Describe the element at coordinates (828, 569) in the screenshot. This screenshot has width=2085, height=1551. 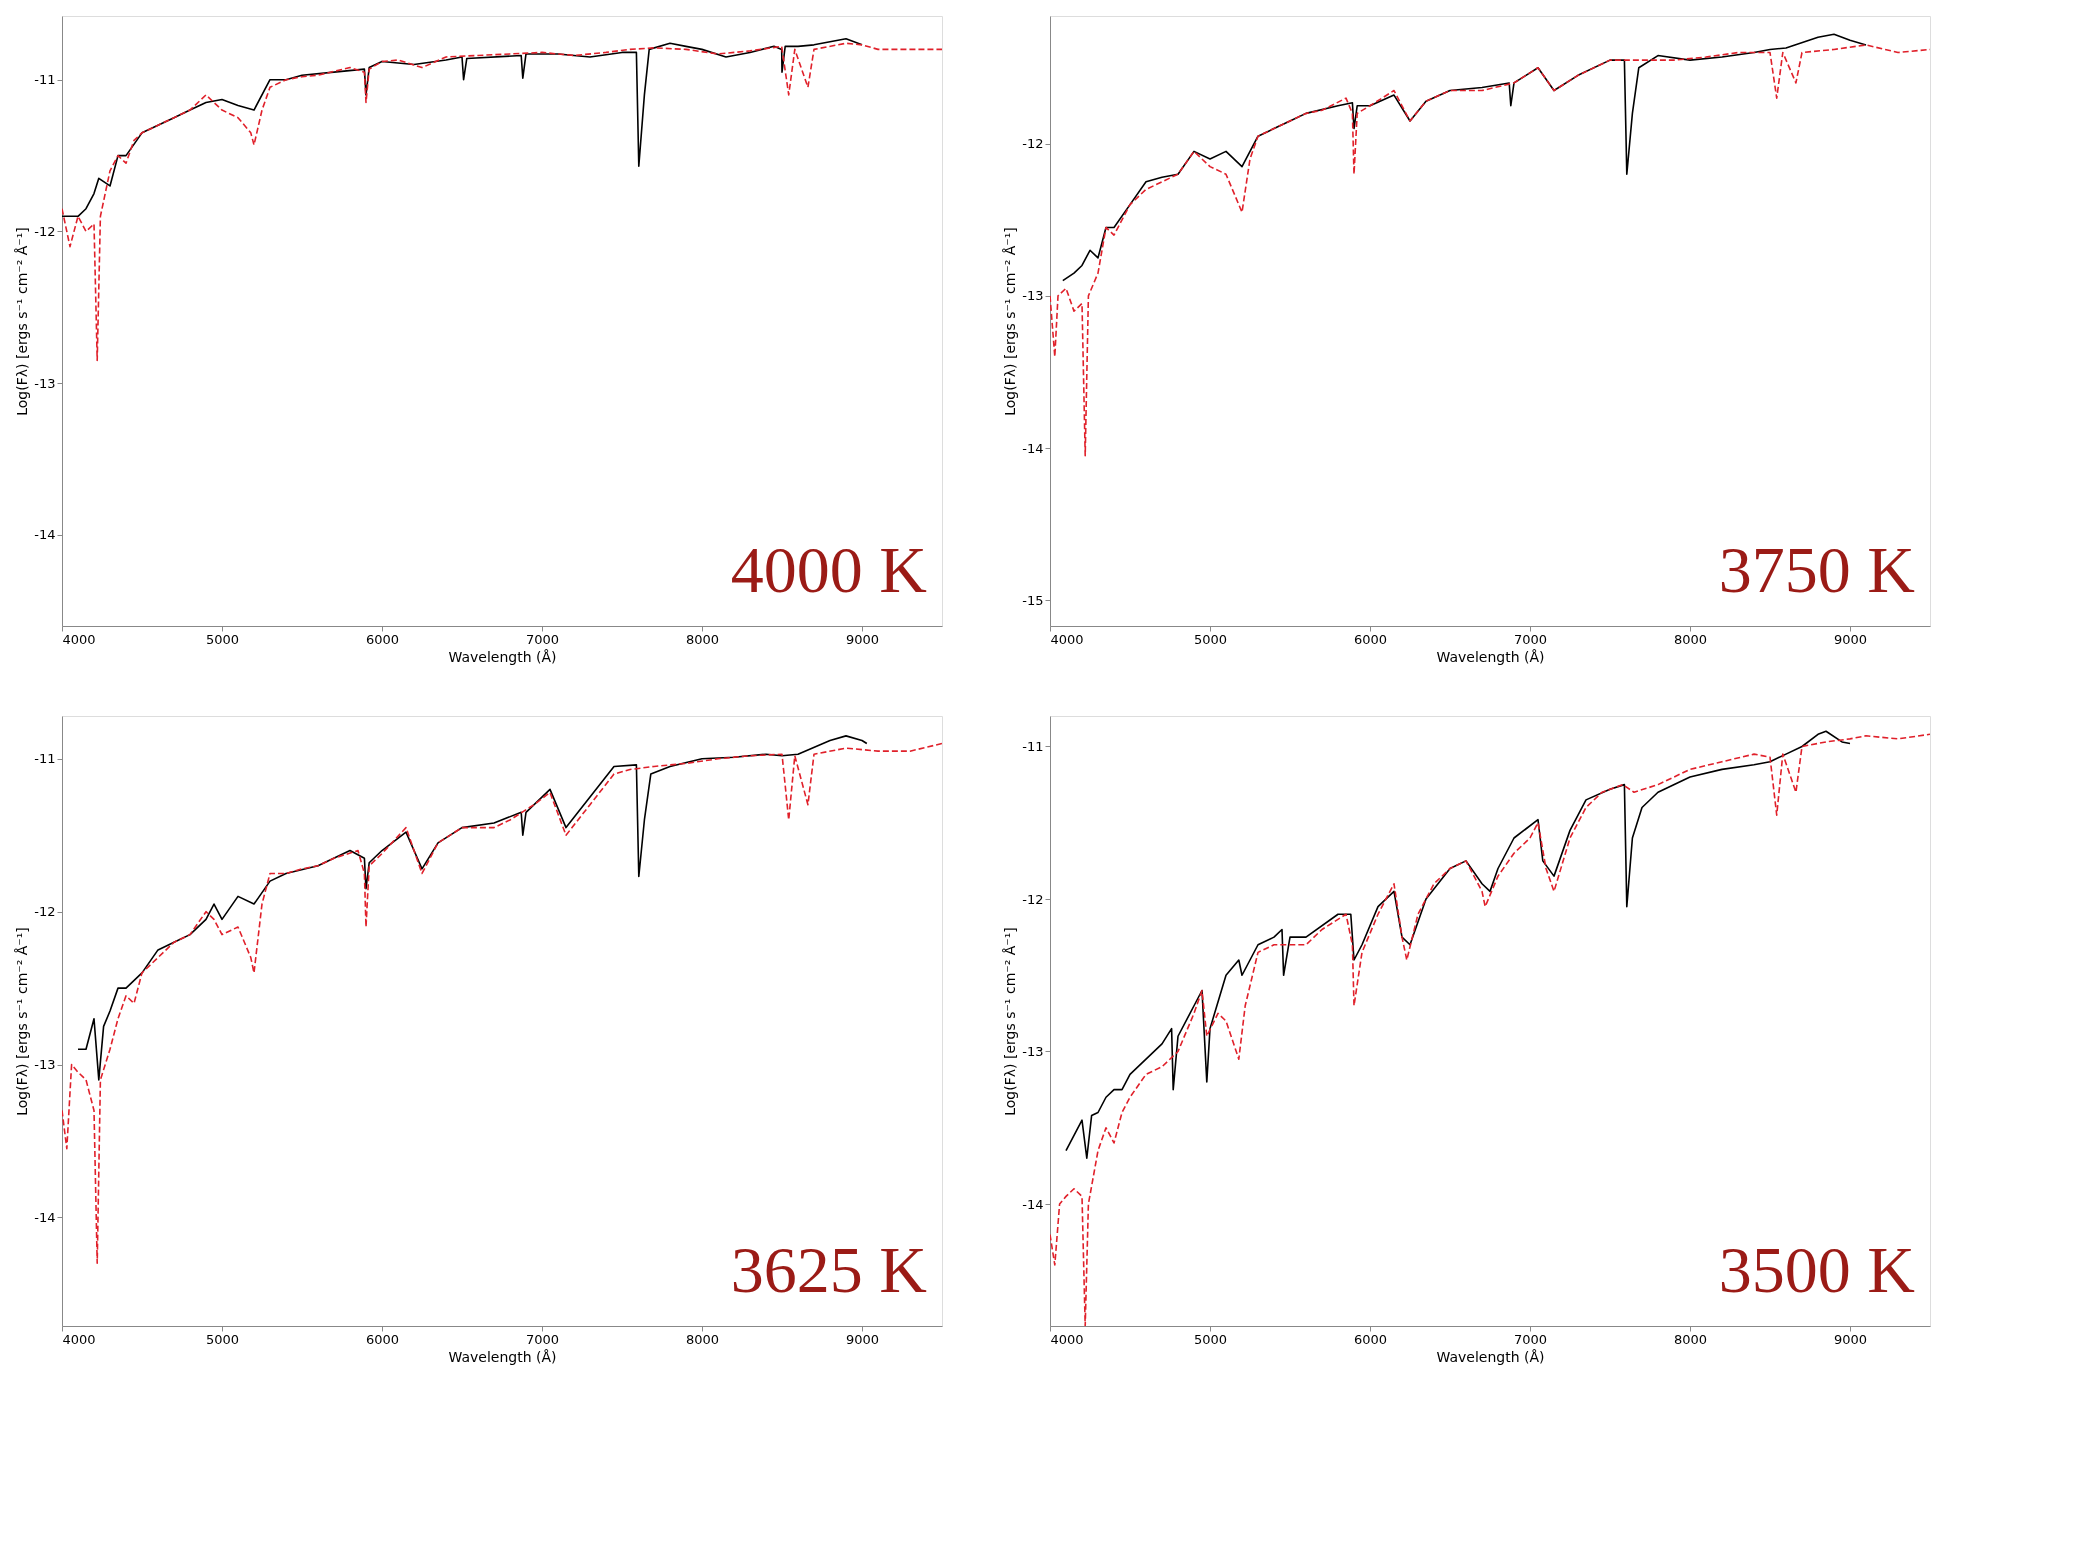
I see `annotation: 4000 K` at that location.